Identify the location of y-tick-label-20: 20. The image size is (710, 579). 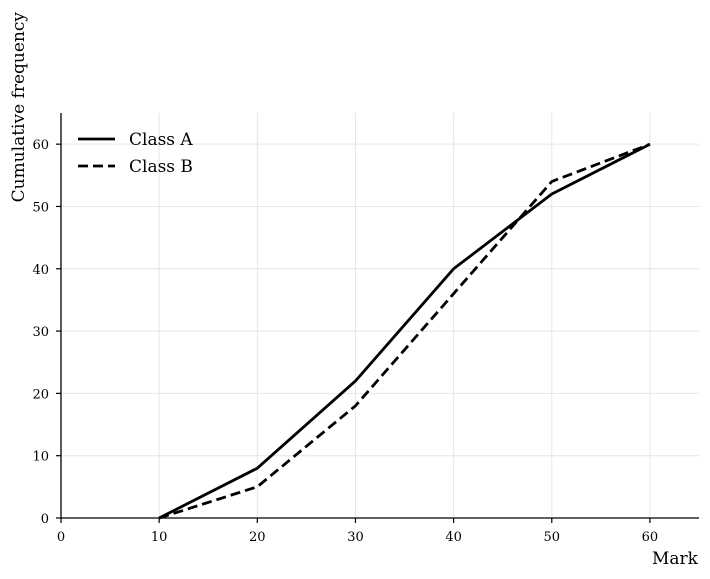
(40, 394).